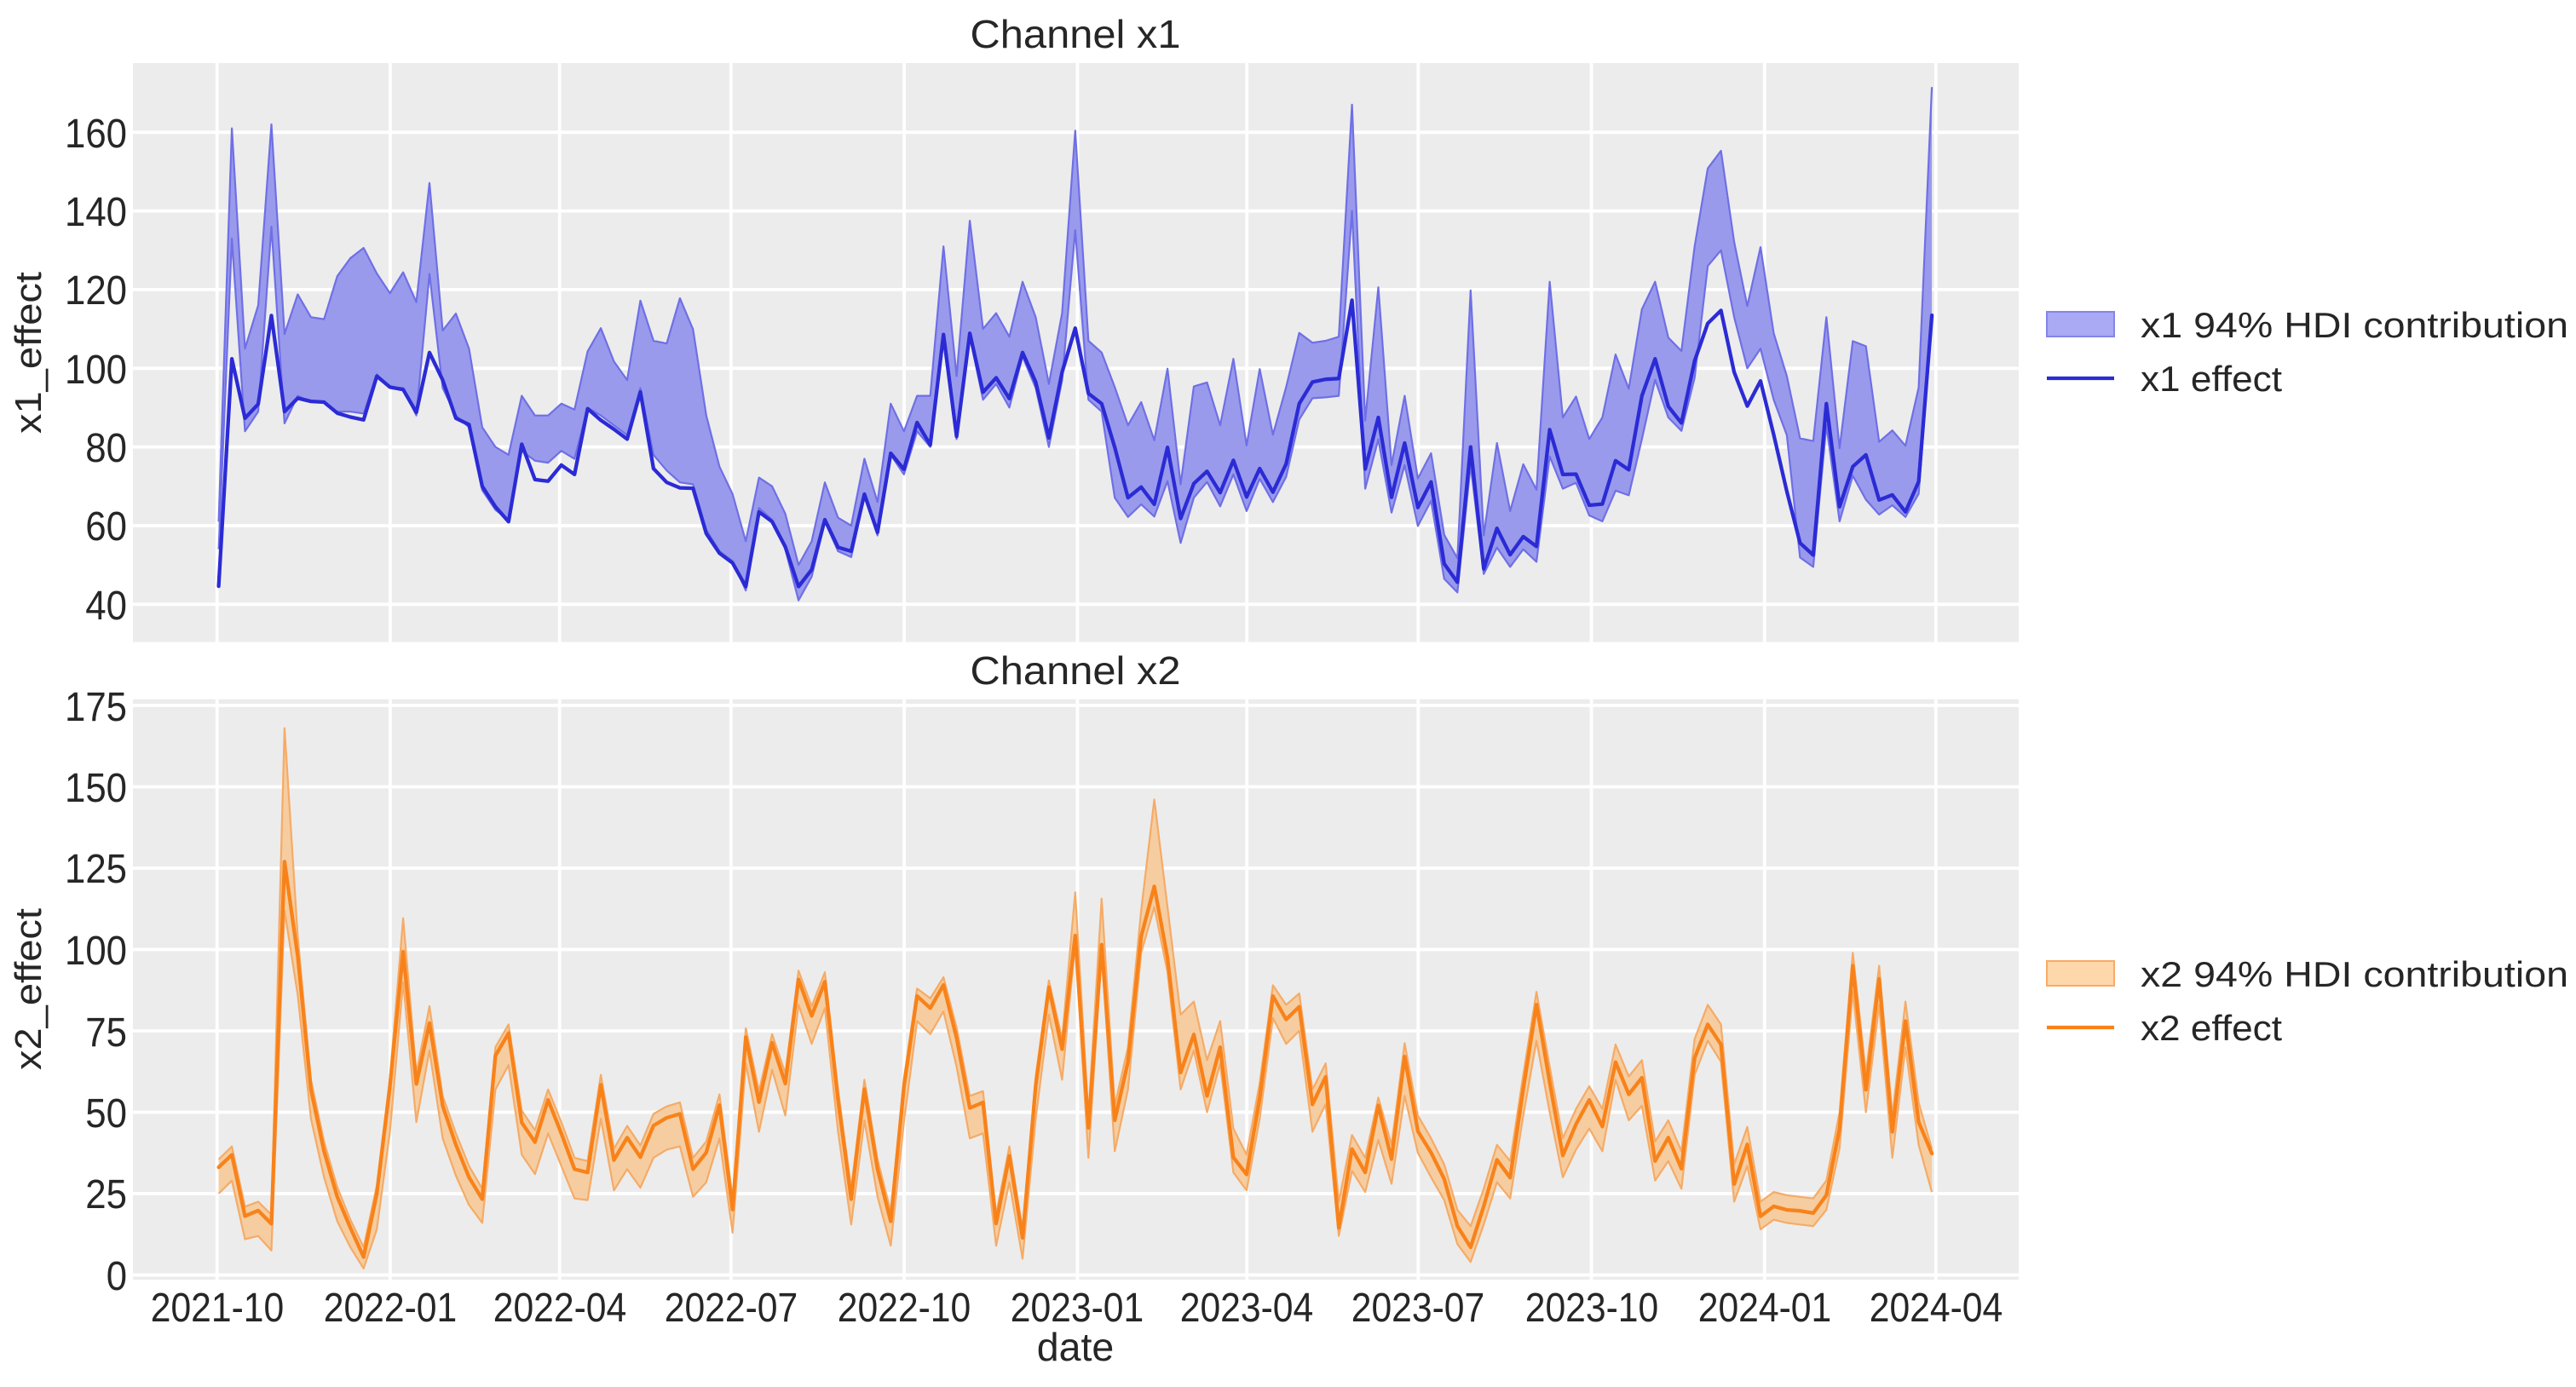 Image resolution: width=2576 pixels, height=1387 pixels. What do you see at coordinates (731, 1308) in the screenshot?
I see `svg-text: 2022-07` at bounding box center [731, 1308].